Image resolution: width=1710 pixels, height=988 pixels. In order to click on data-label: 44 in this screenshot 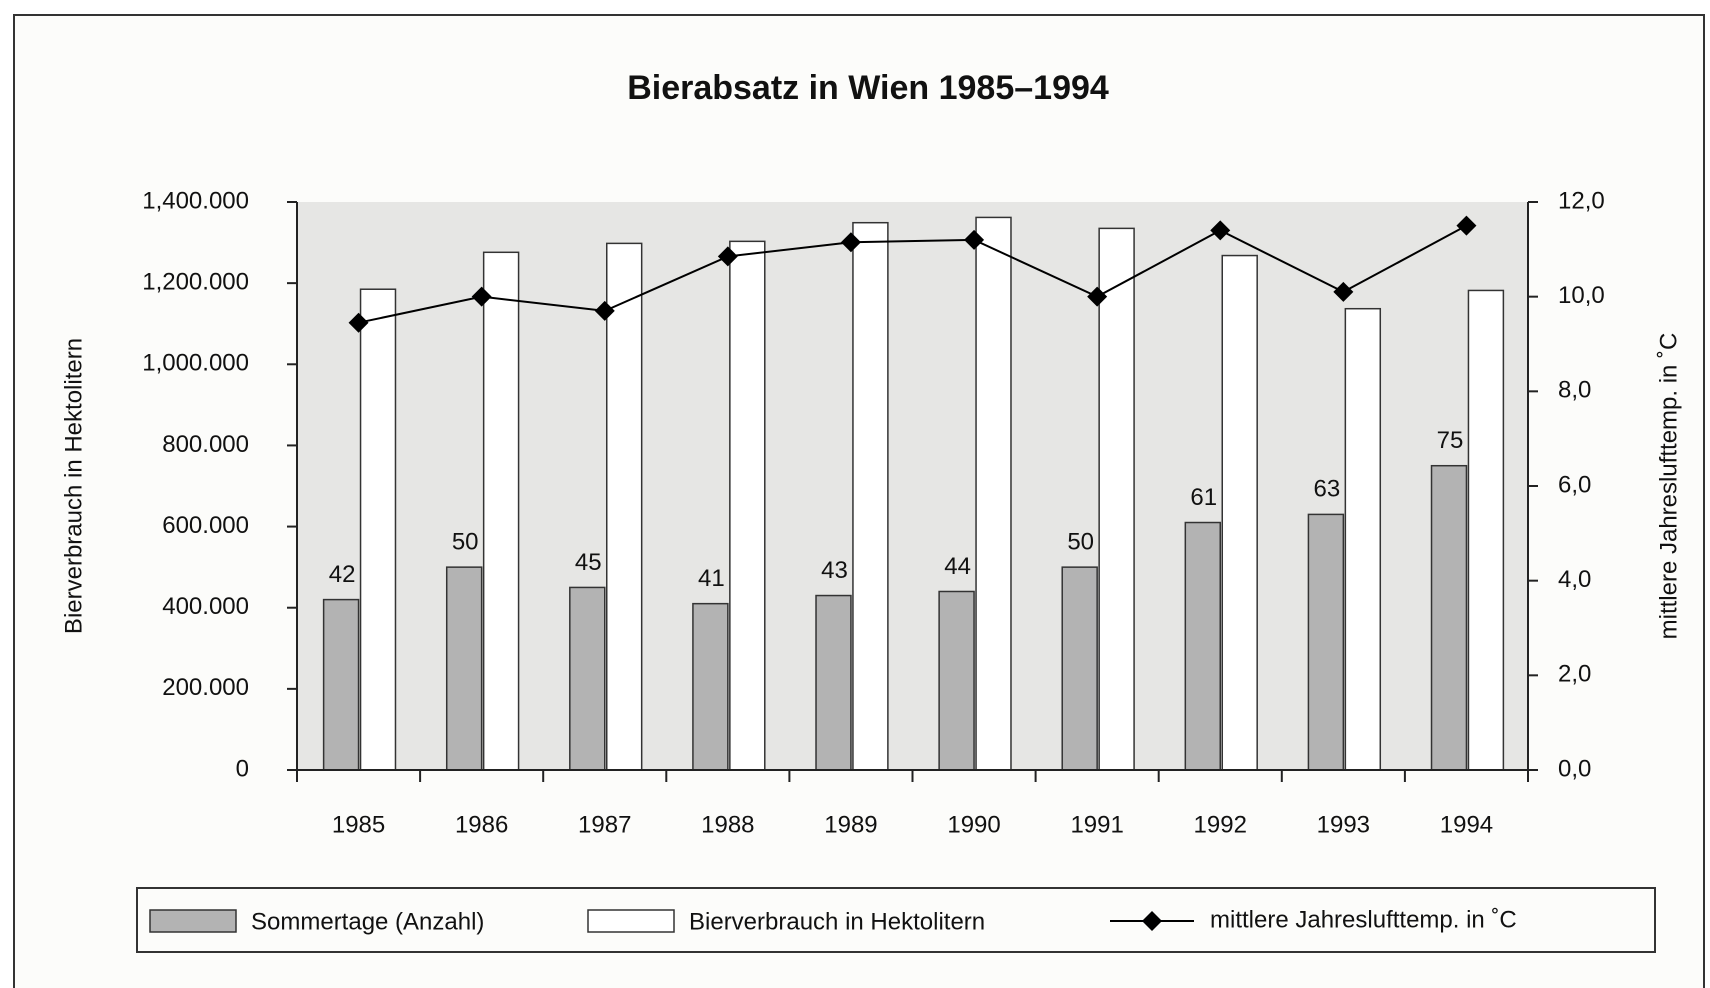, I will do `click(957, 566)`.